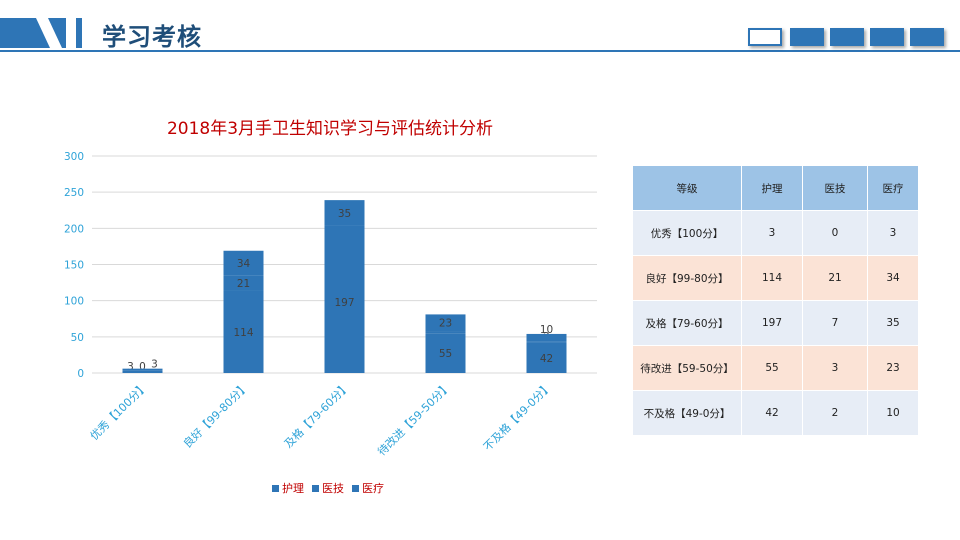 The image size is (960, 540). I want to click on table-cell: 34, so click(893, 278).